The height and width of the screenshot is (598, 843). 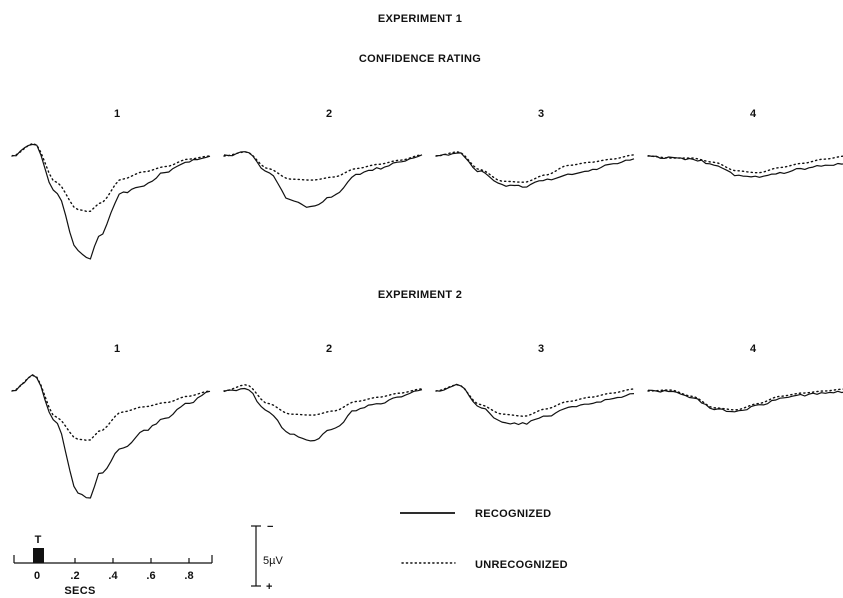 What do you see at coordinates (329, 349) in the screenshot?
I see `exp2-panel-2-label: 2` at bounding box center [329, 349].